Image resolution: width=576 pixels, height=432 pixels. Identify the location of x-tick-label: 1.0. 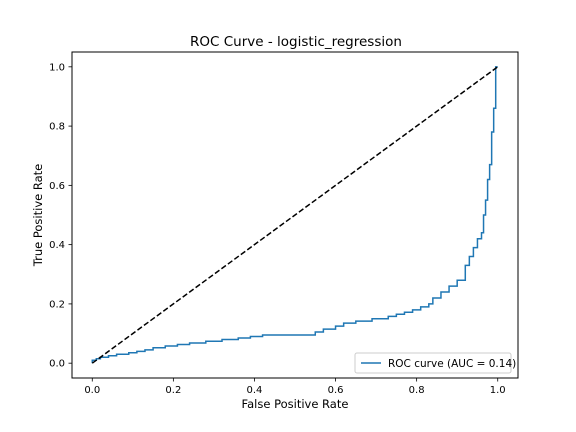
(498, 390).